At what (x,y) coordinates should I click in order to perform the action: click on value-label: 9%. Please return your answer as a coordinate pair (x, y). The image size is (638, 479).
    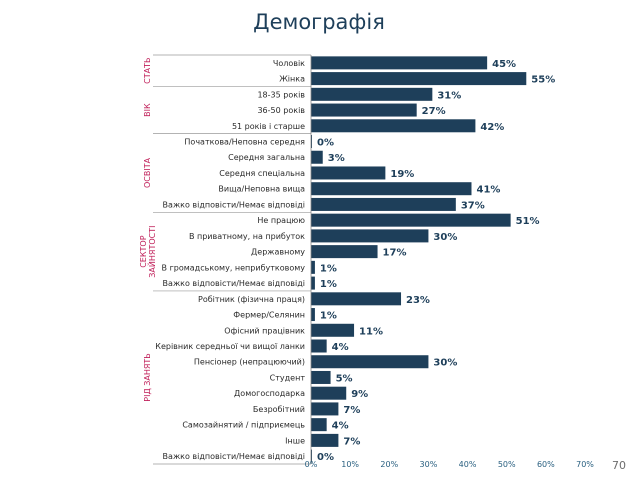
    Looking at the image, I should click on (359, 394).